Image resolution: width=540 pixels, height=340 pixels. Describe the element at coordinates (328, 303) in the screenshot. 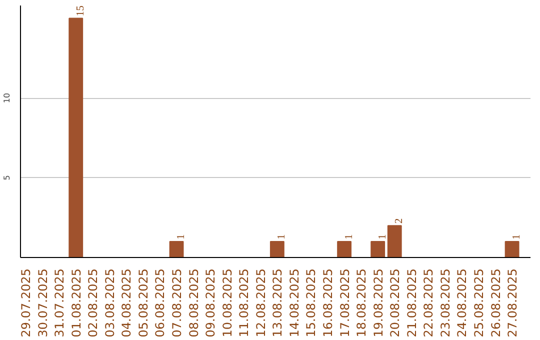

I see `x-tick-label: 16.08.2025` at that location.